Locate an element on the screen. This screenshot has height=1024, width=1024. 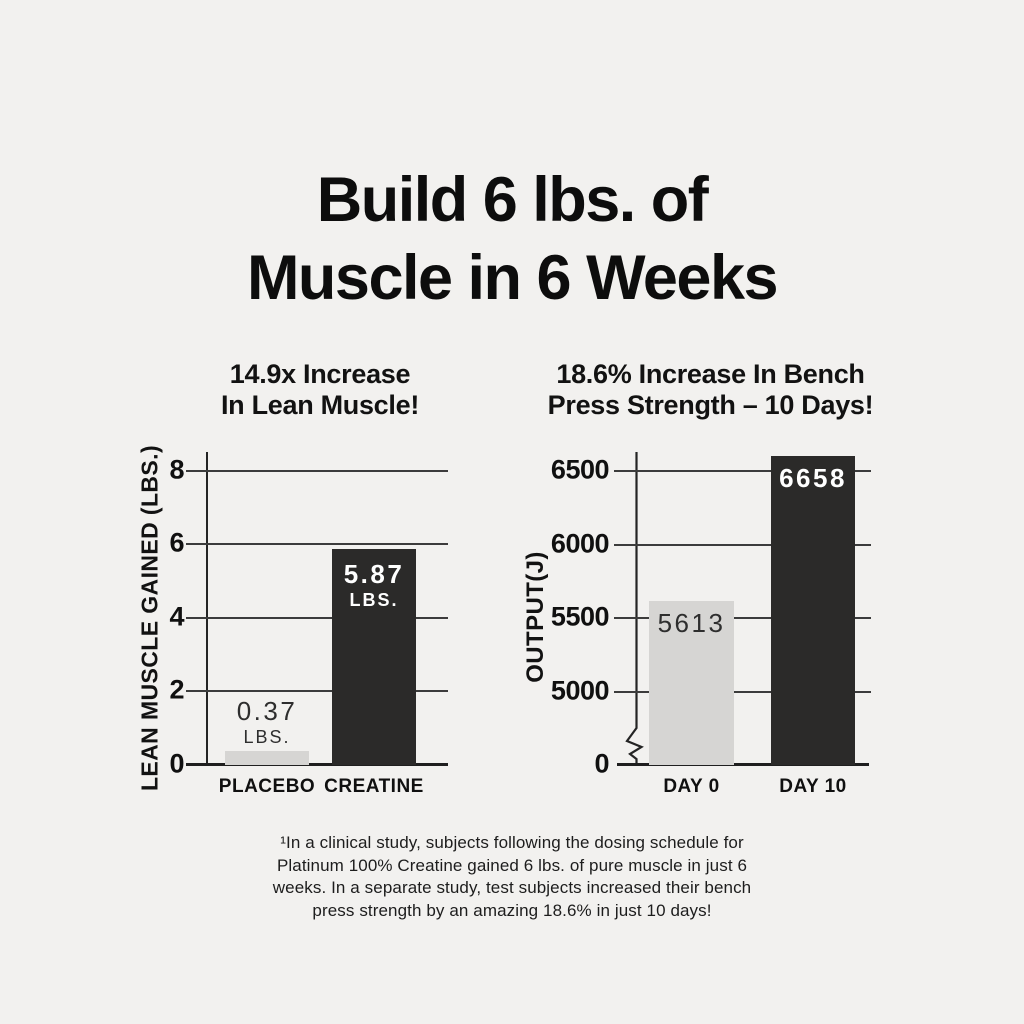
bench-press-chart-title-line-1: 18.6% Increase In Bench is located at coordinates (710, 374).